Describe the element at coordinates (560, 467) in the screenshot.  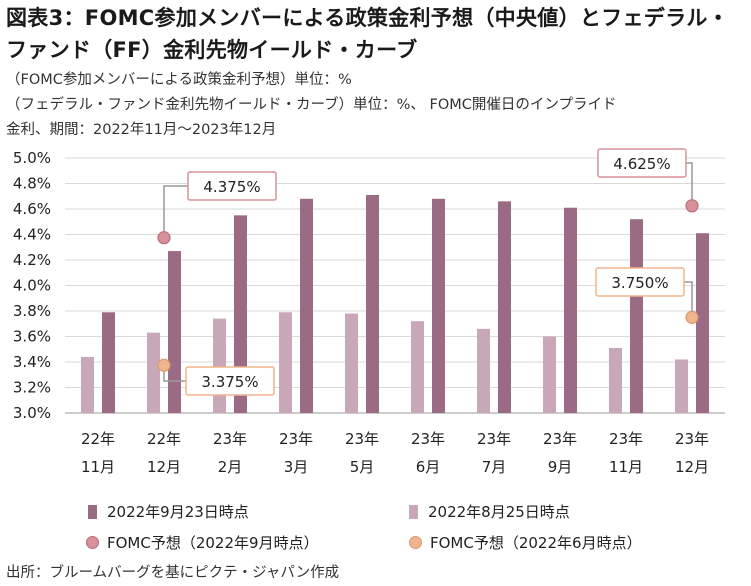
I see `x-tick-label-month: 9月` at that location.